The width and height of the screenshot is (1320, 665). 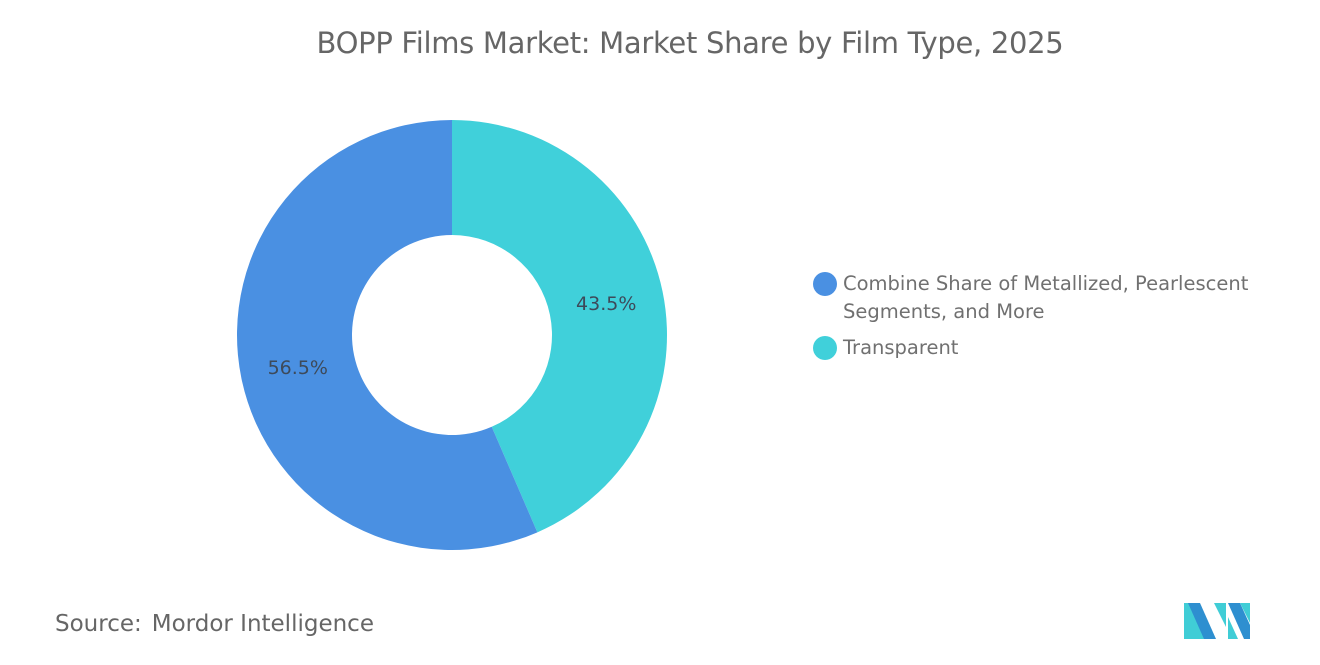 What do you see at coordinates (901, 347) in the screenshot?
I see `legend-label: Transparent` at bounding box center [901, 347].